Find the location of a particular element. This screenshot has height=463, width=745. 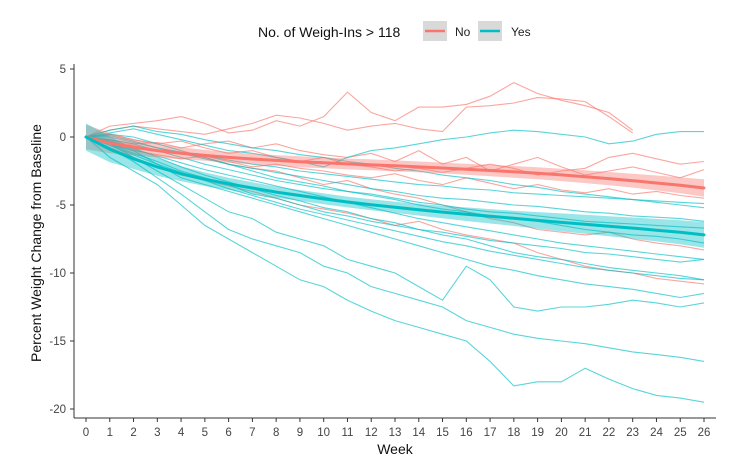

legend: No. of Weigh-Ins > 118 No Yes is located at coordinates (394, 31).